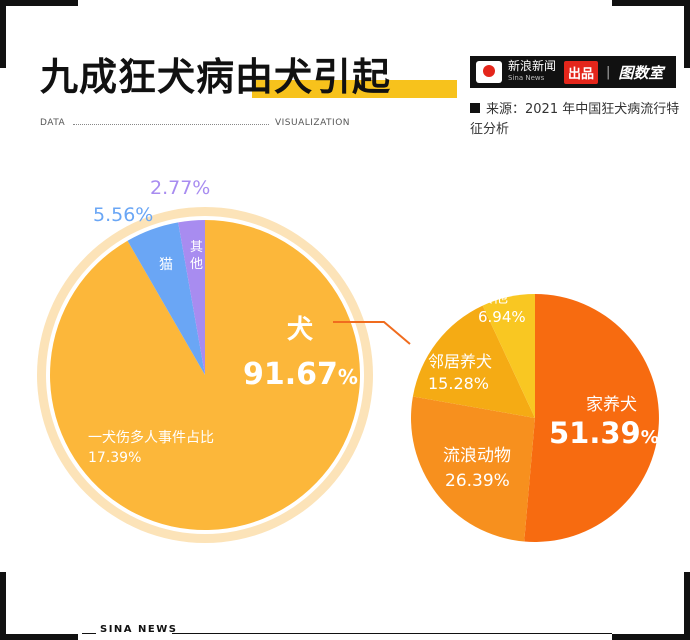  What do you see at coordinates (473, 469) in the screenshot?
I see `slice-stray` at bounding box center [473, 469].